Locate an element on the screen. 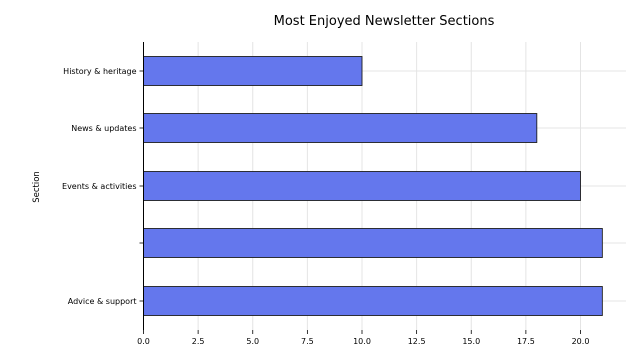 This screenshot has height=350, width=632. x-tick-label: 17.5 is located at coordinates (526, 341).